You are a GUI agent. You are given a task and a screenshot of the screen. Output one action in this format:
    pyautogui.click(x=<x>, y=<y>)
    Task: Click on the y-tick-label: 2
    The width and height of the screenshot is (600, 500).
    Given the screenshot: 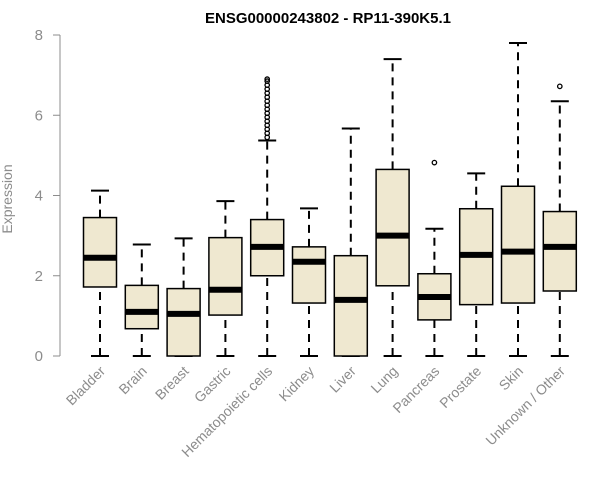 What is the action you would take?
    pyautogui.click(x=39, y=276)
    